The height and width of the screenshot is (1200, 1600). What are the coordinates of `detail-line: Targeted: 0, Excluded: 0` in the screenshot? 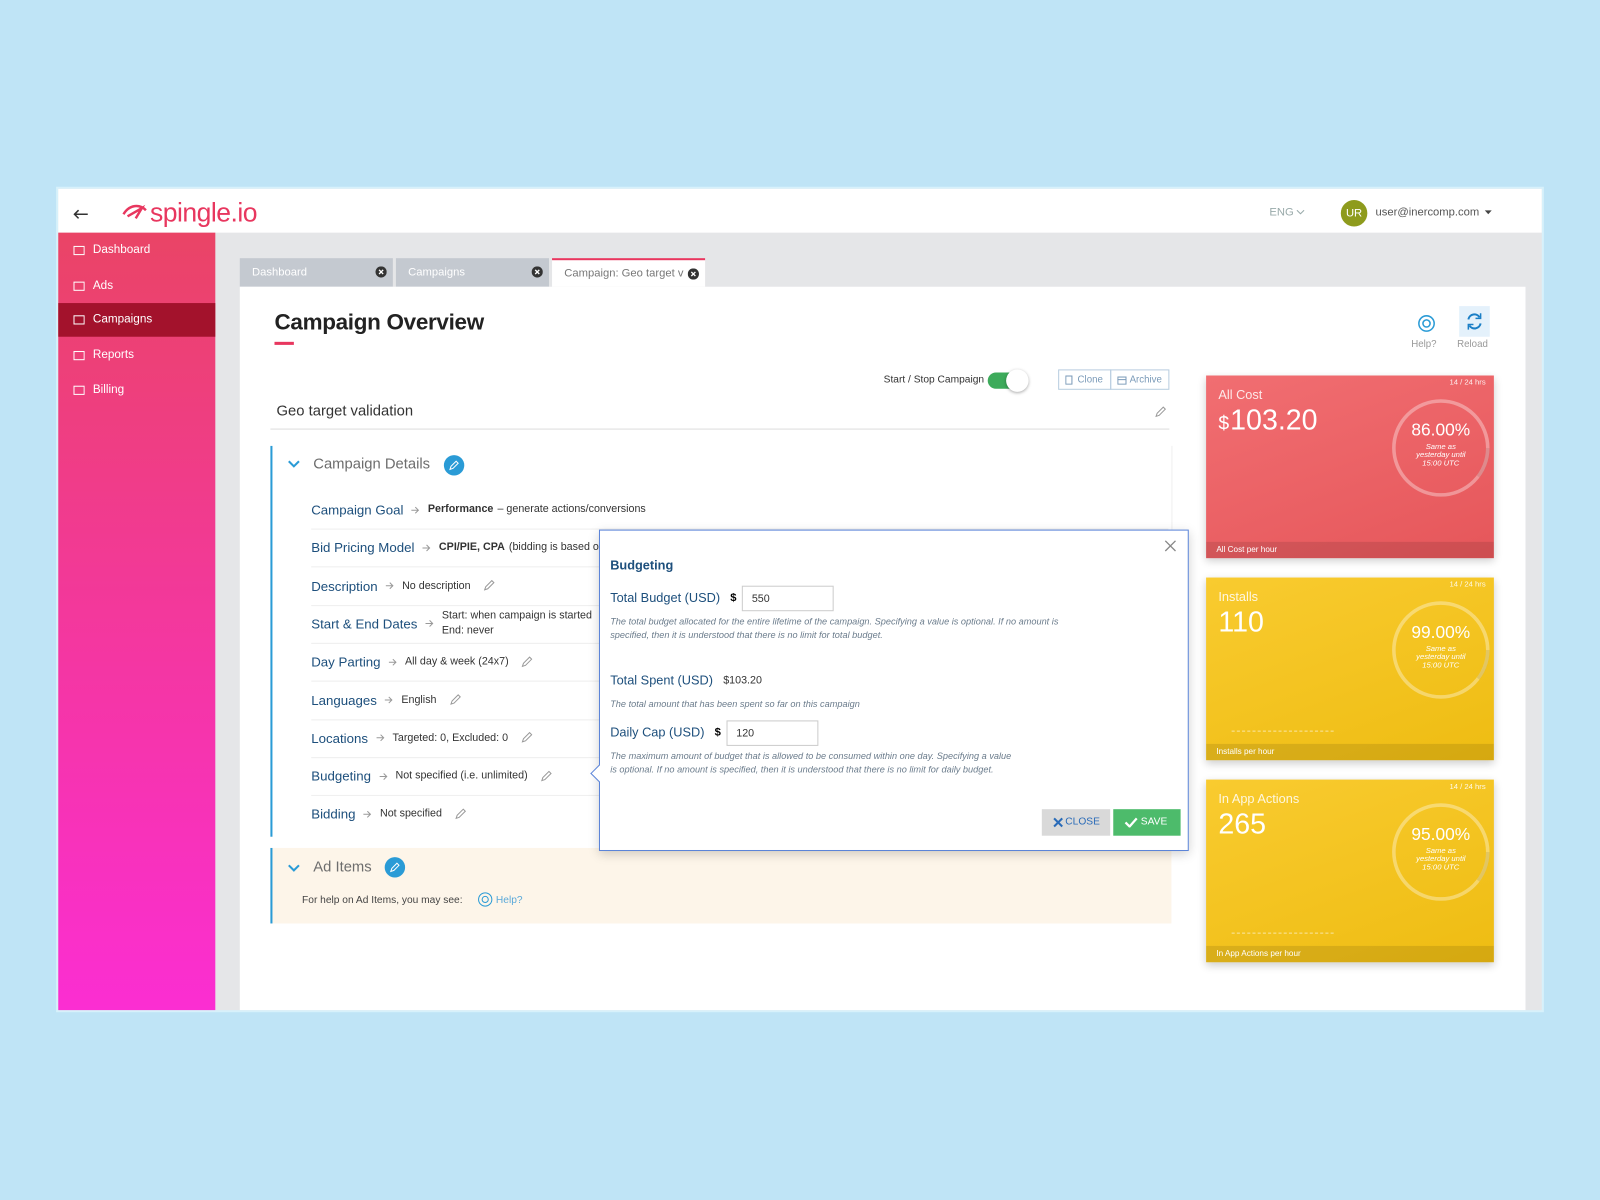 It's located at (450, 737).